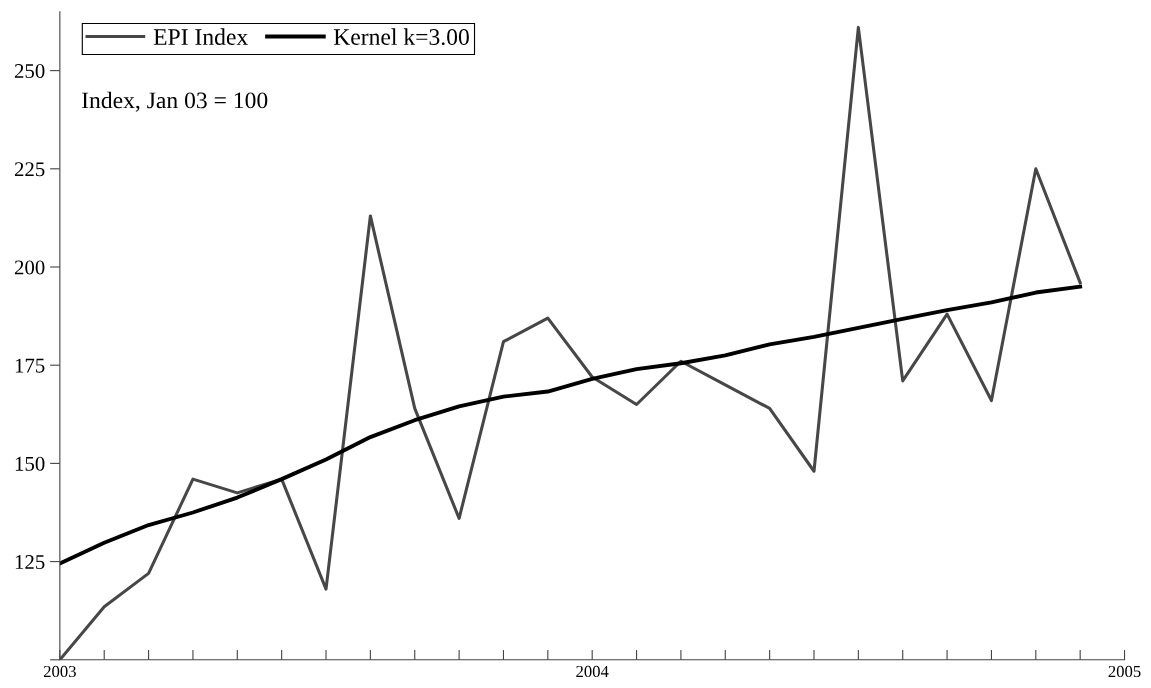 This screenshot has width=1151, height=688. Describe the element at coordinates (1124, 671) in the screenshot. I see `x-tick-label: 2005` at that location.